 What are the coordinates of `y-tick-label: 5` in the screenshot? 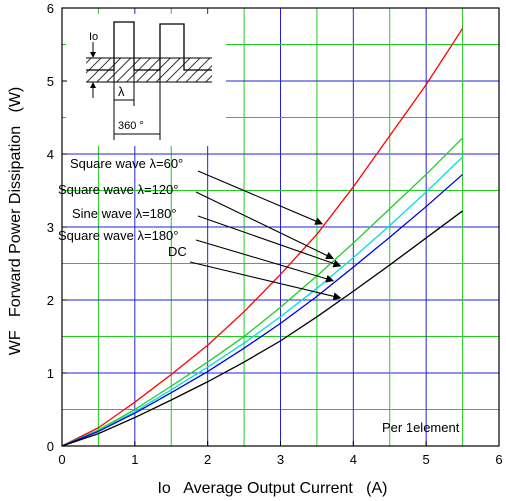 It's located at (50, 81).